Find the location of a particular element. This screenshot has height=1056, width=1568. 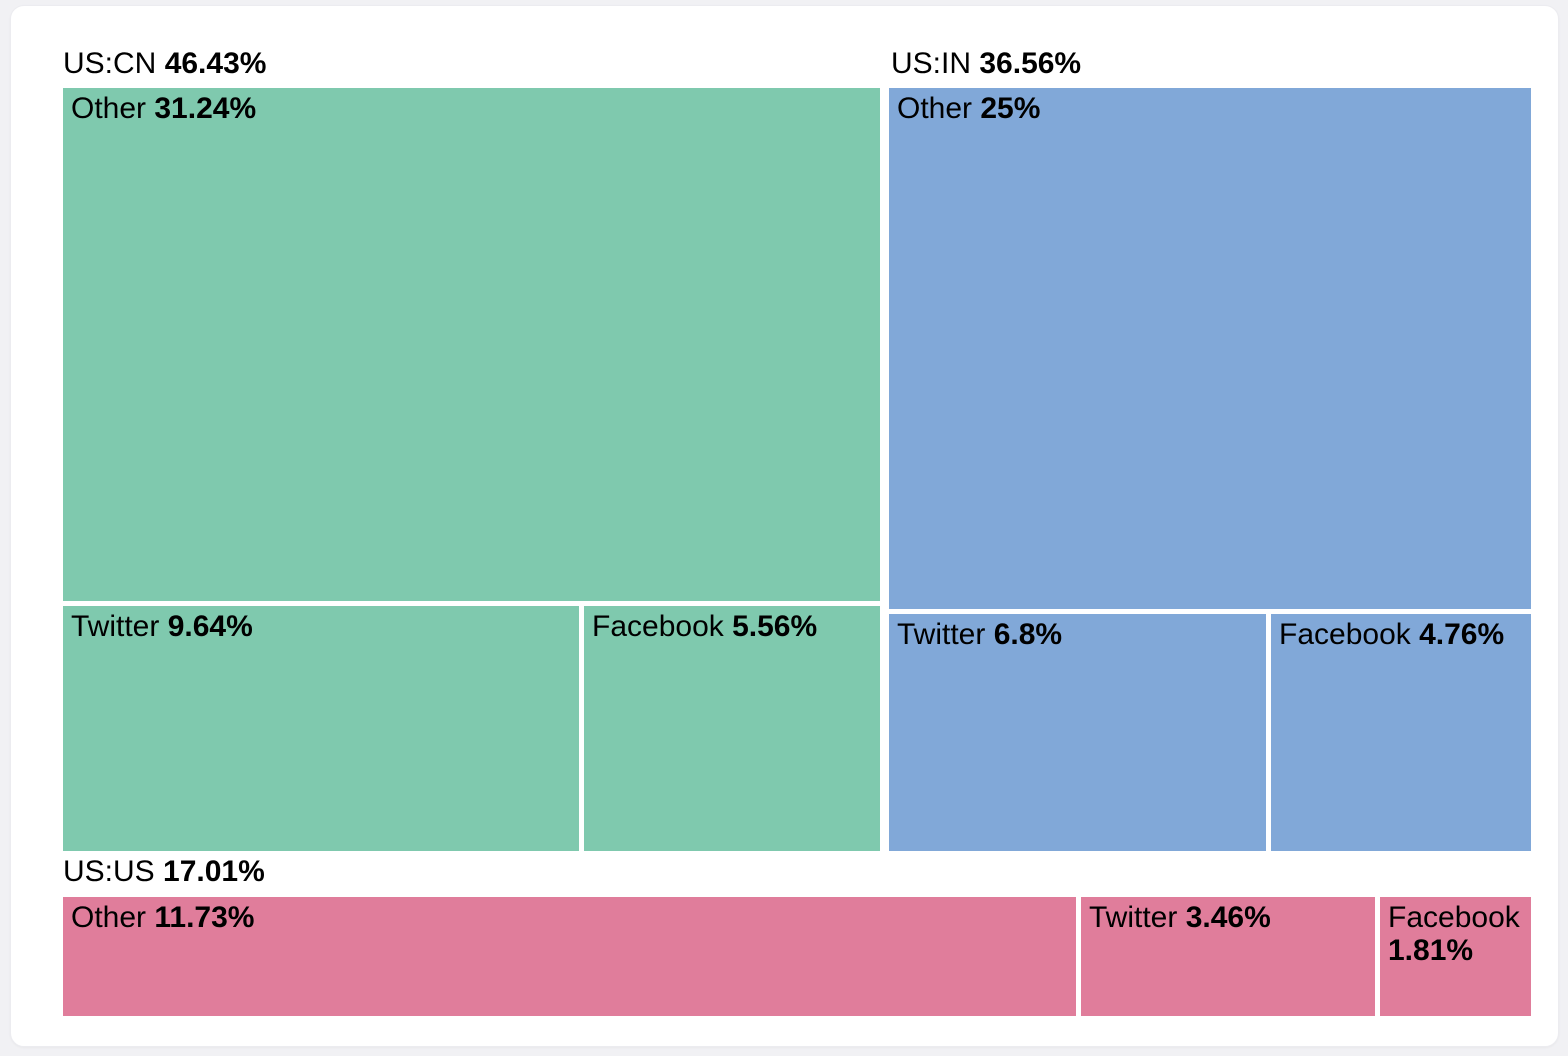

cell-percent: 1.81% is located at coordinates (1431, 950).